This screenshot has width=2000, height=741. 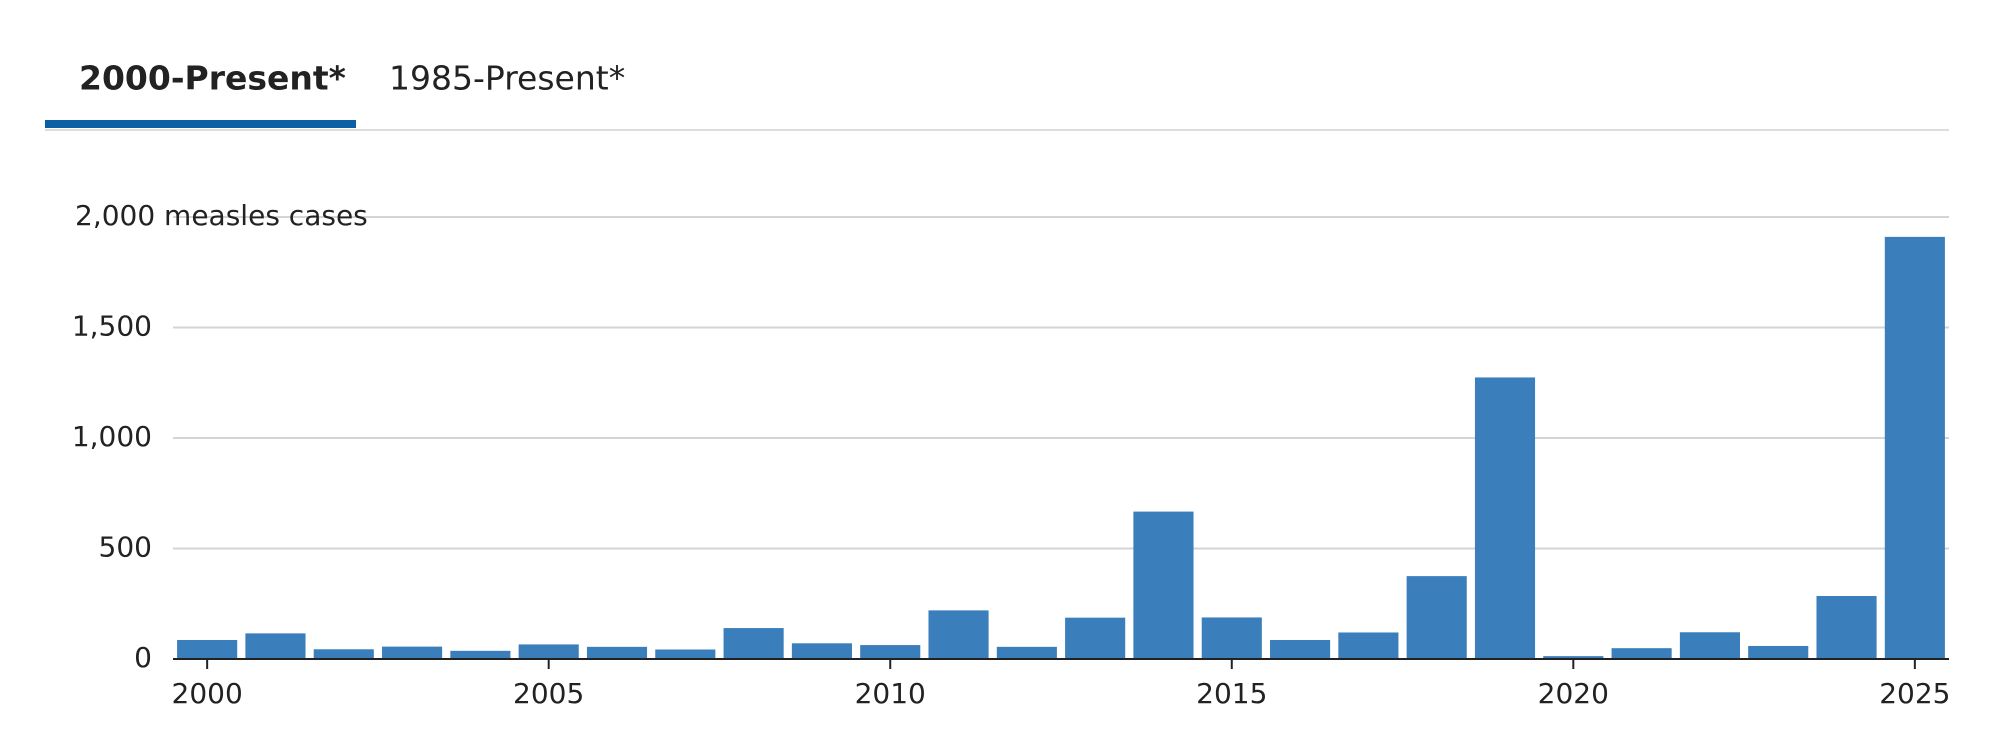 What do you see at coordinates (1231, 693) in the screenshot?
I see `x-tick-label: 2015` at bounding box center [1231, 693].